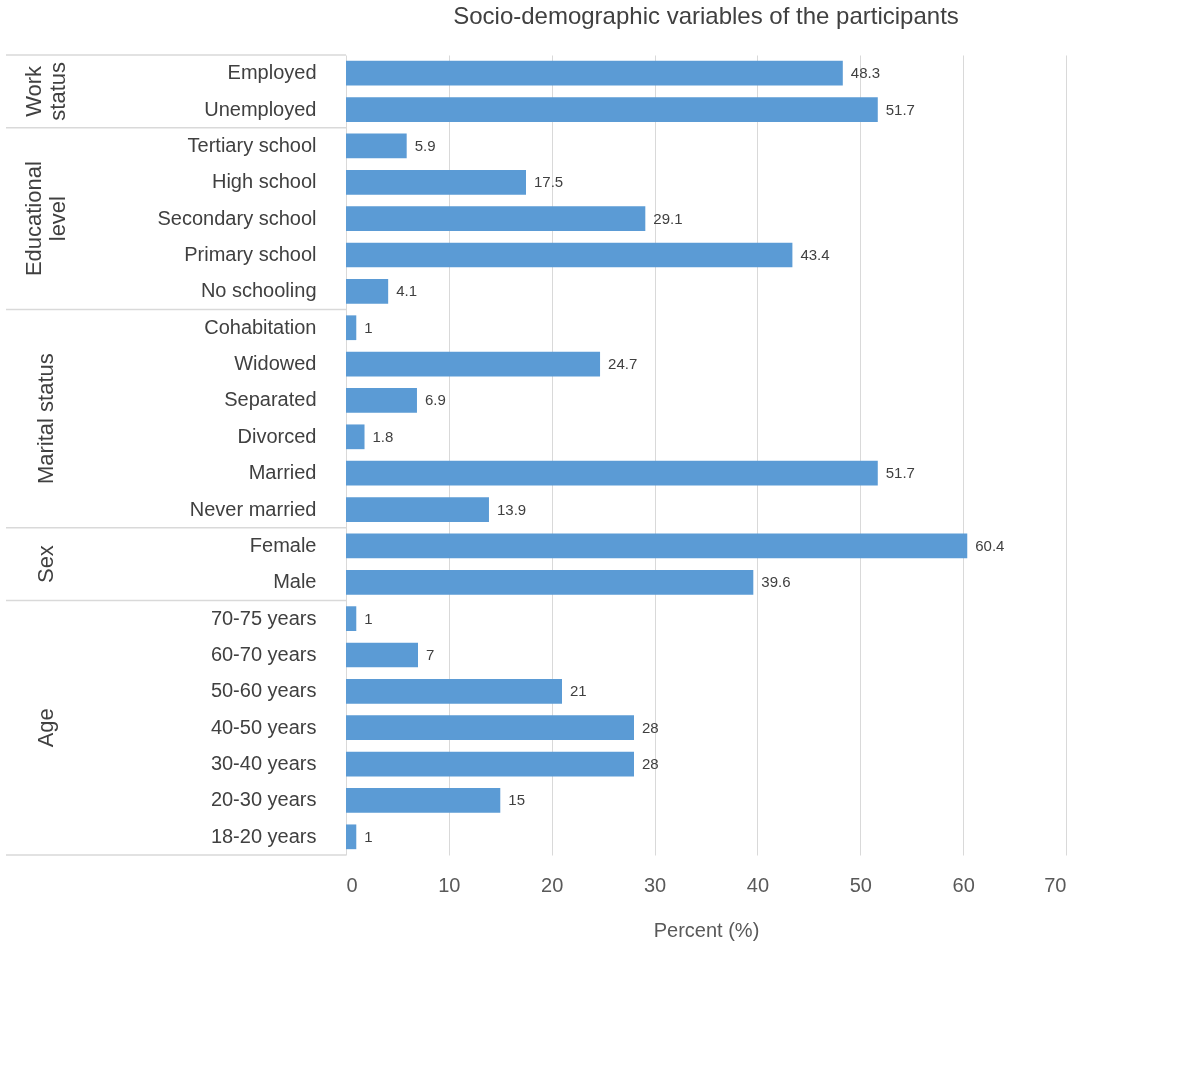  I want to click on data-label: 1.8, so click(383, 436).